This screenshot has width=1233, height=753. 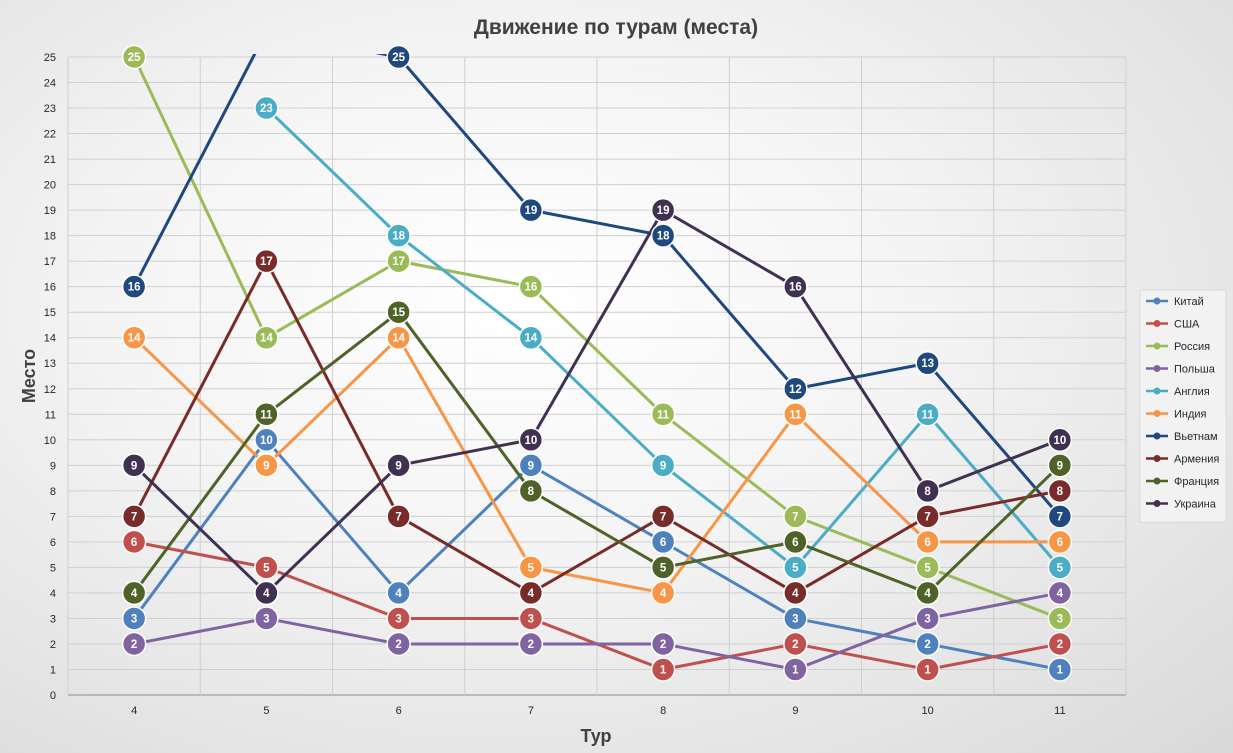 I want to click on y-tick-label: 21, so click(x=50, y=160).